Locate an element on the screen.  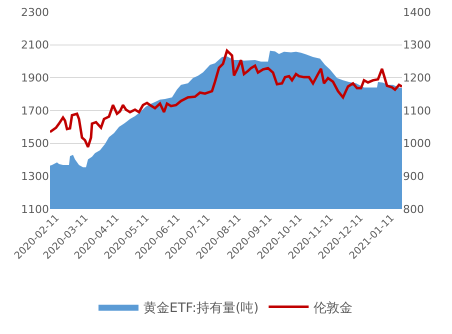
y2-tick-label: 900 is located at coordinates (413, 177).